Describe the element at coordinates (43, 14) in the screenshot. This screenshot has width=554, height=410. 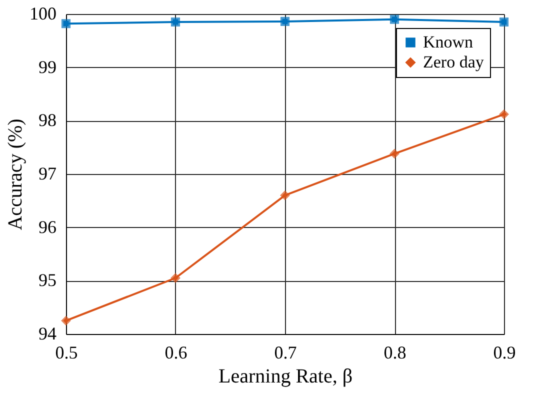
I see `y-tick-label: 100` at that location.